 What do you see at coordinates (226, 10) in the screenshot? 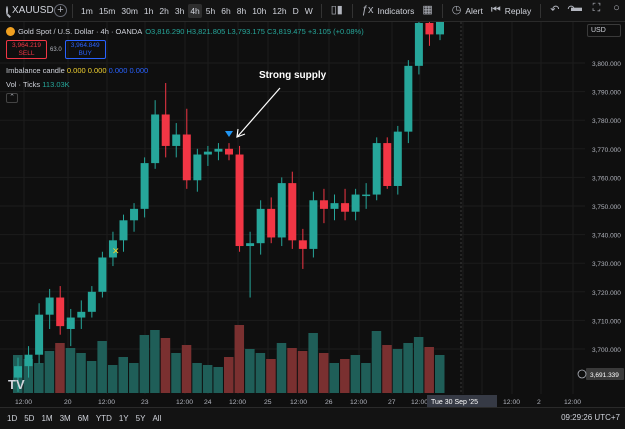
I see `timeframe-6h: 6h` at bounding box center [226, 10].